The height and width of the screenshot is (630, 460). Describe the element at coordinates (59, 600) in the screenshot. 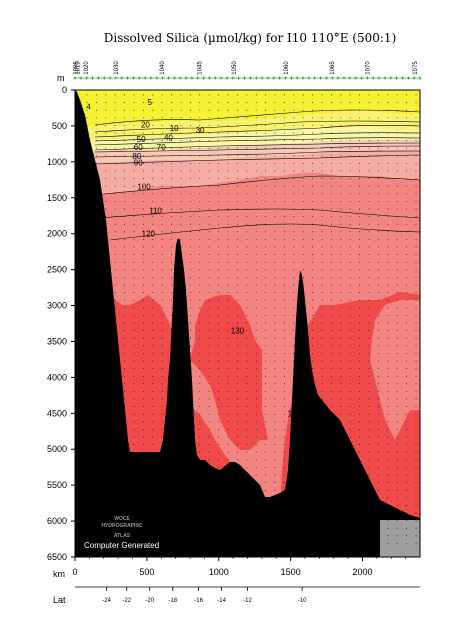

I see `lat-label: Lat` at that location.